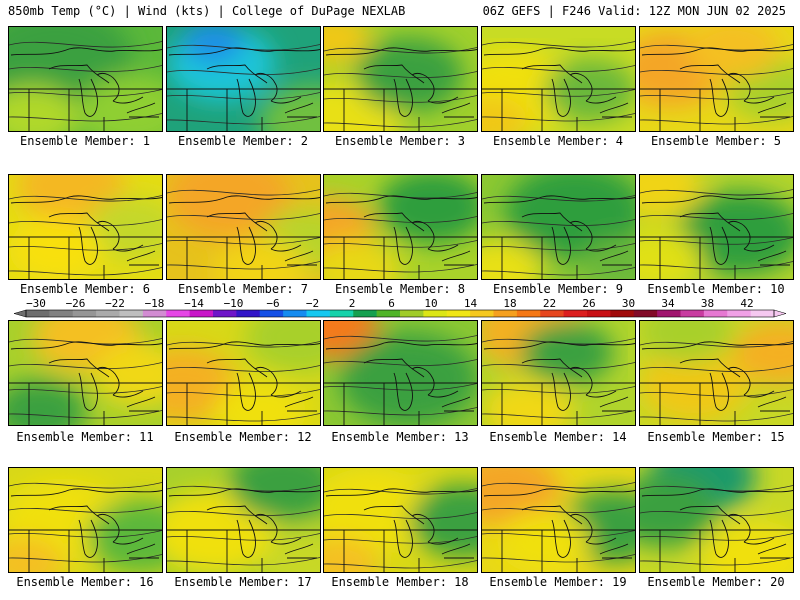 The image size is (800, 600). I want to click on colorbar-tick-label: 14, so click(471, 303).